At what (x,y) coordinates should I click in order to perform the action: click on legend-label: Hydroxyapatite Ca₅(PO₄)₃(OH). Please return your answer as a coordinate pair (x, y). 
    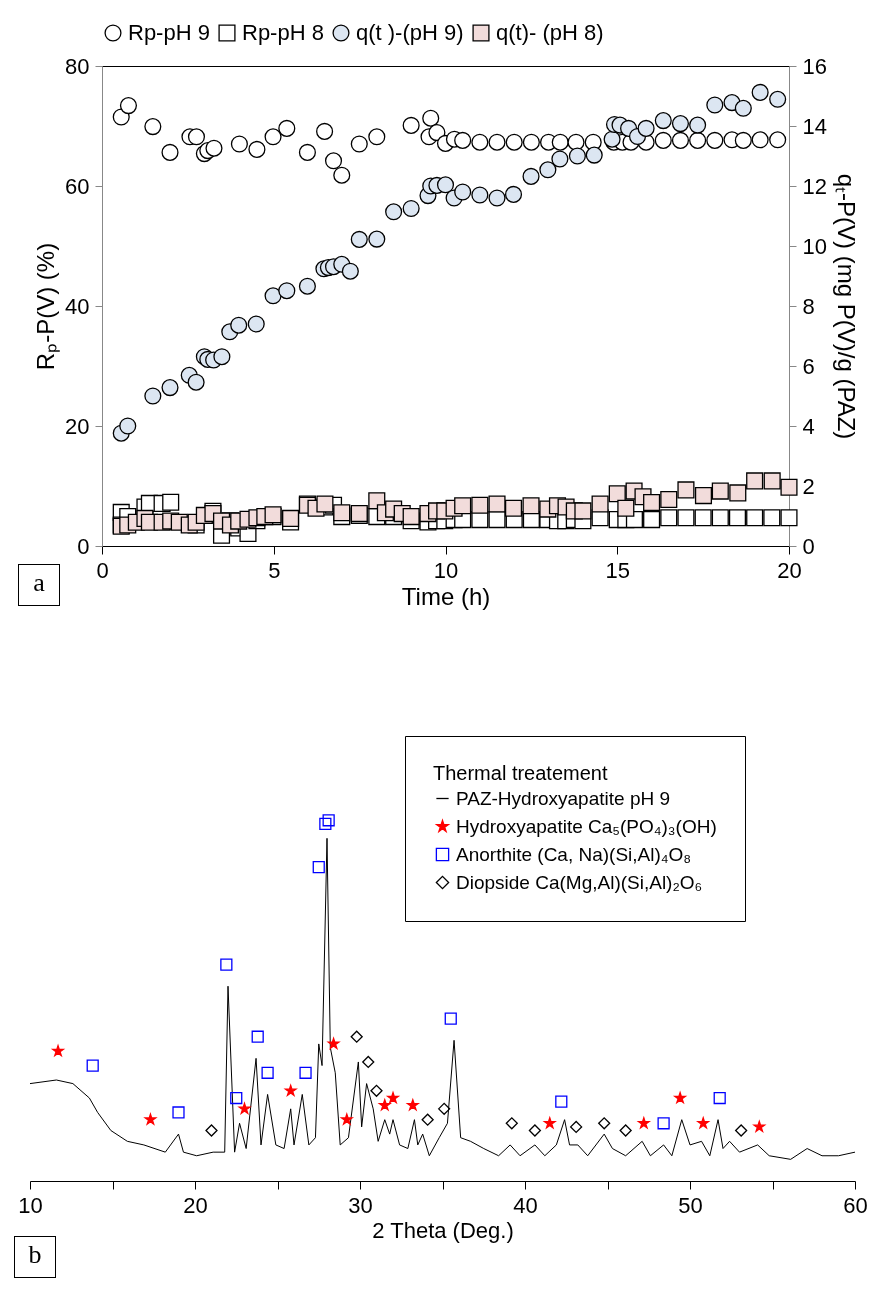
    Looking at the image, I should click on (586, 826).